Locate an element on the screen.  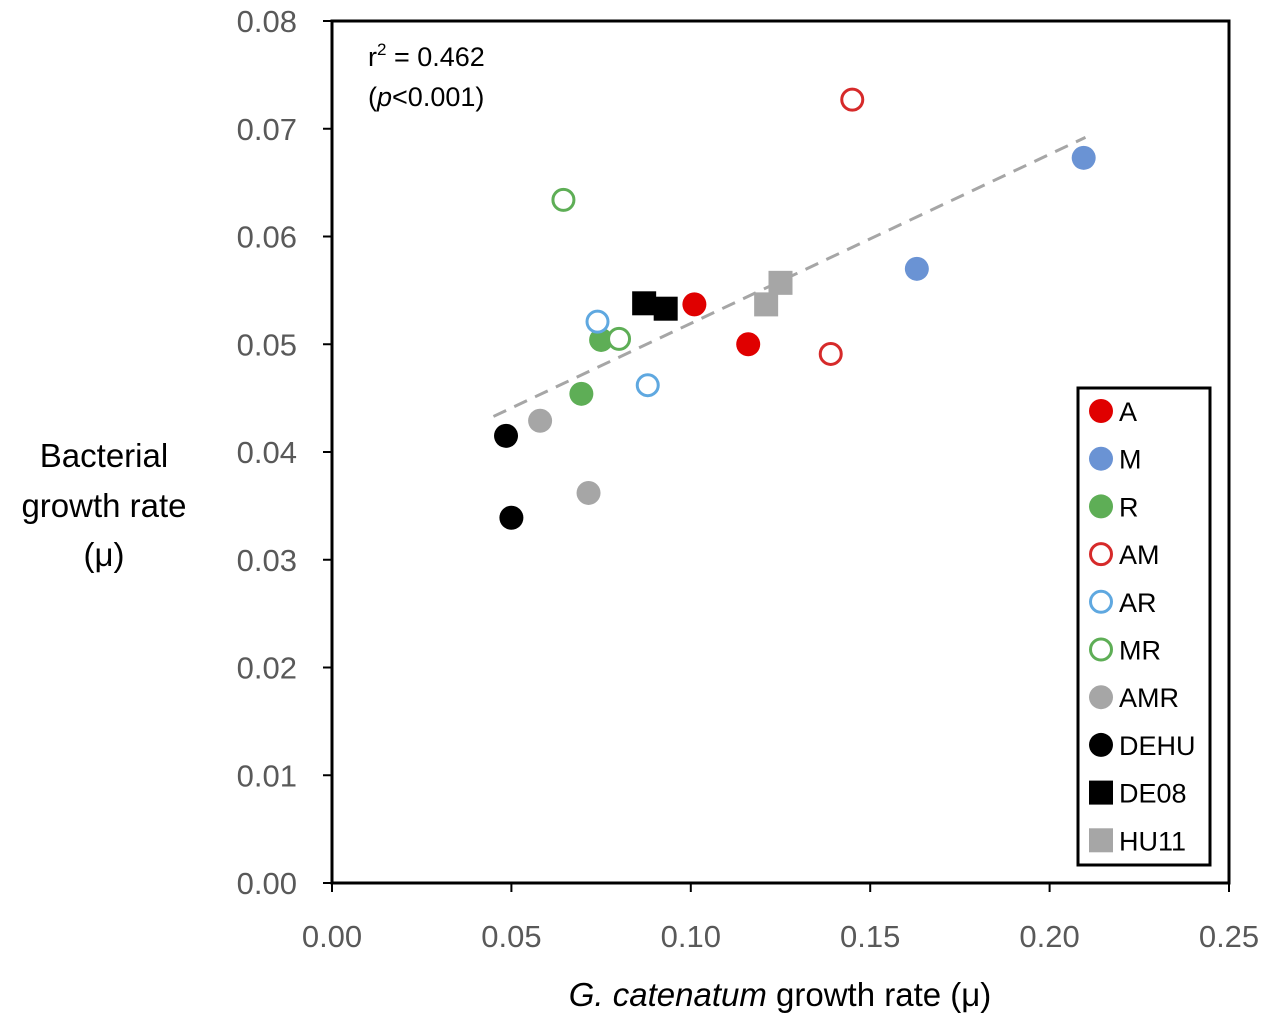
y-tick-label: 0.00 is located at coordinates (267, 883).